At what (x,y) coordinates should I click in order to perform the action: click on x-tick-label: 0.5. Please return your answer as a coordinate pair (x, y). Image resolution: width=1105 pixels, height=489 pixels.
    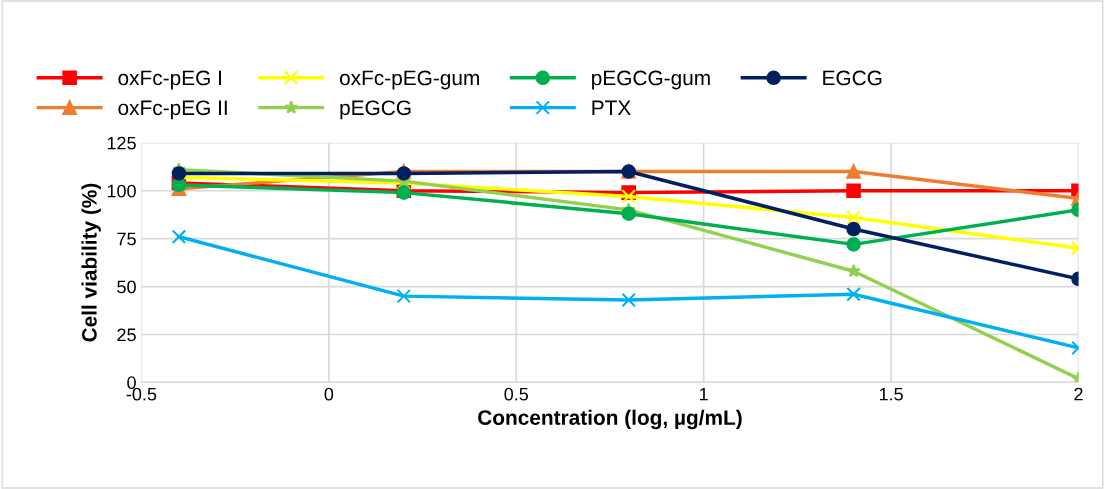
    Looking at the image, I should click on (516, 394).